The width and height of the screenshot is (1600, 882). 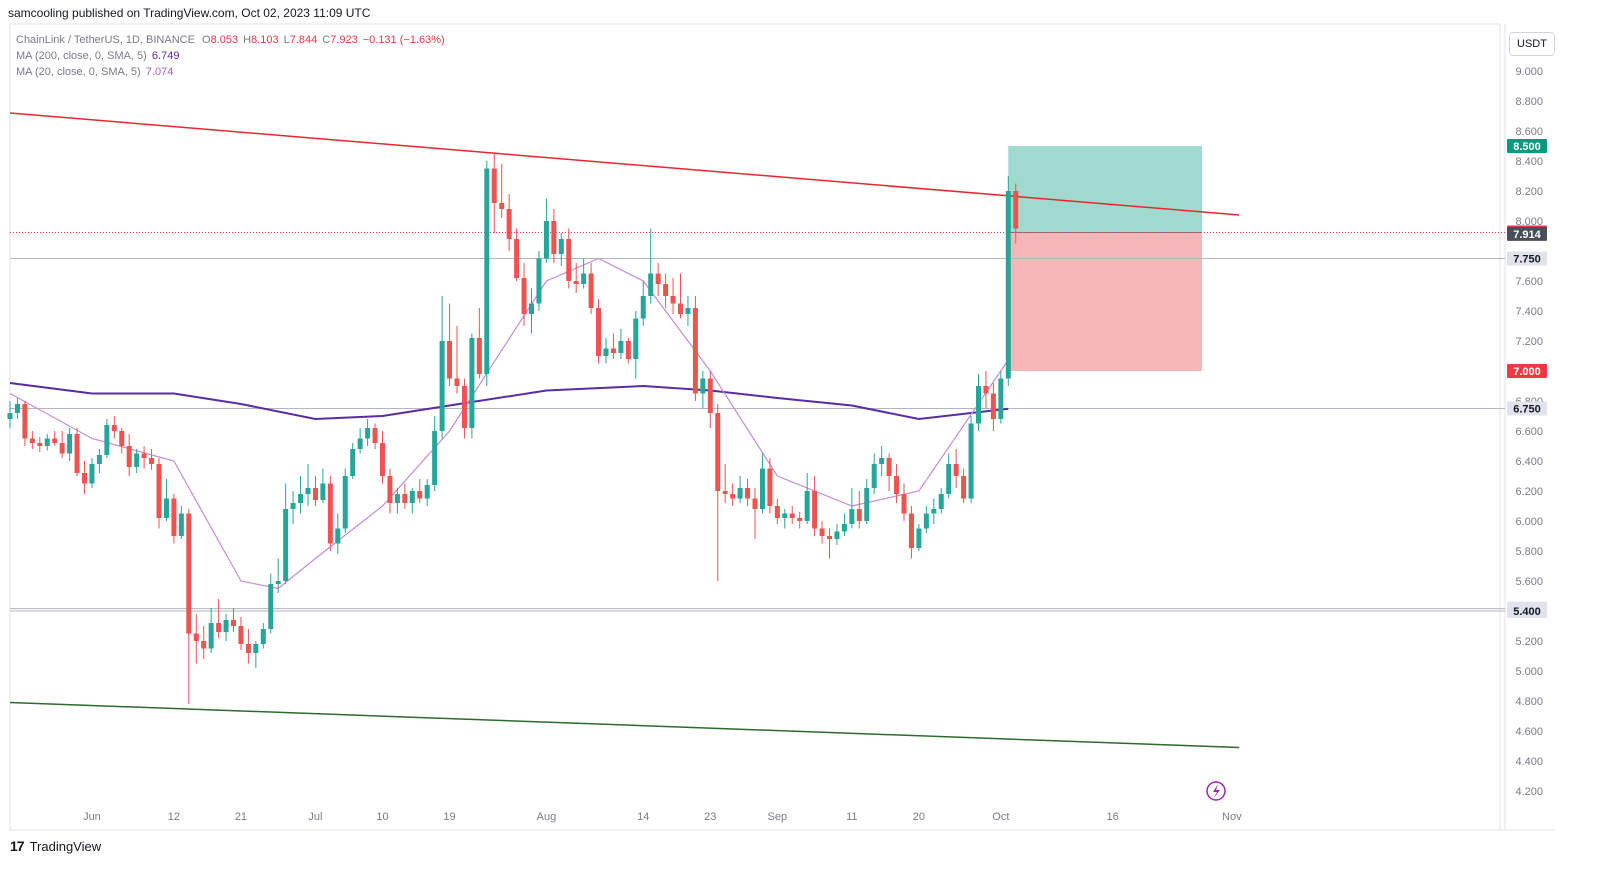 What do you see at coordinates (1000, 817) in the screenshot?
I see `x-tick-label: Oct` at bounding box center [1000, 817].